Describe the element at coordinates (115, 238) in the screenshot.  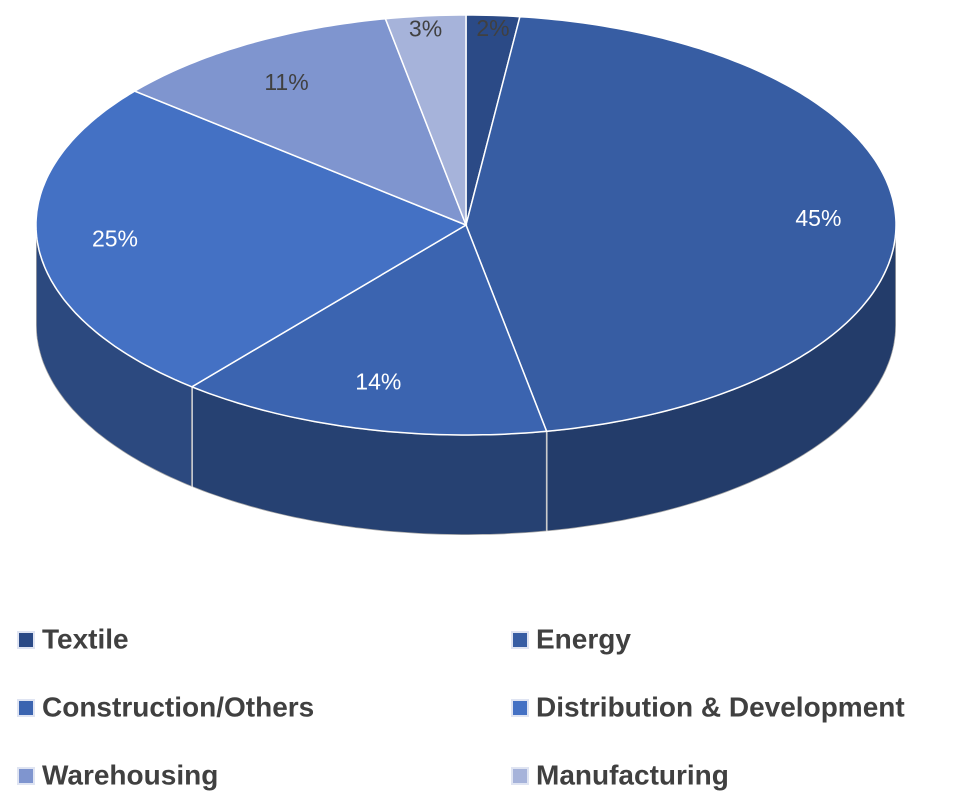
I see `data-label: 25%` at that location.